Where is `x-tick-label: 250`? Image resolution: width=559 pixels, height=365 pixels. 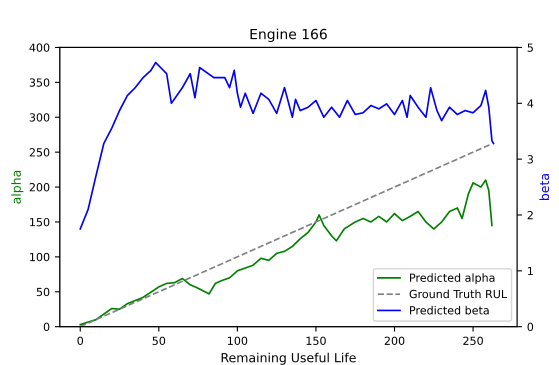 x-tick-label: 250 is located at coordinates (473, 340).